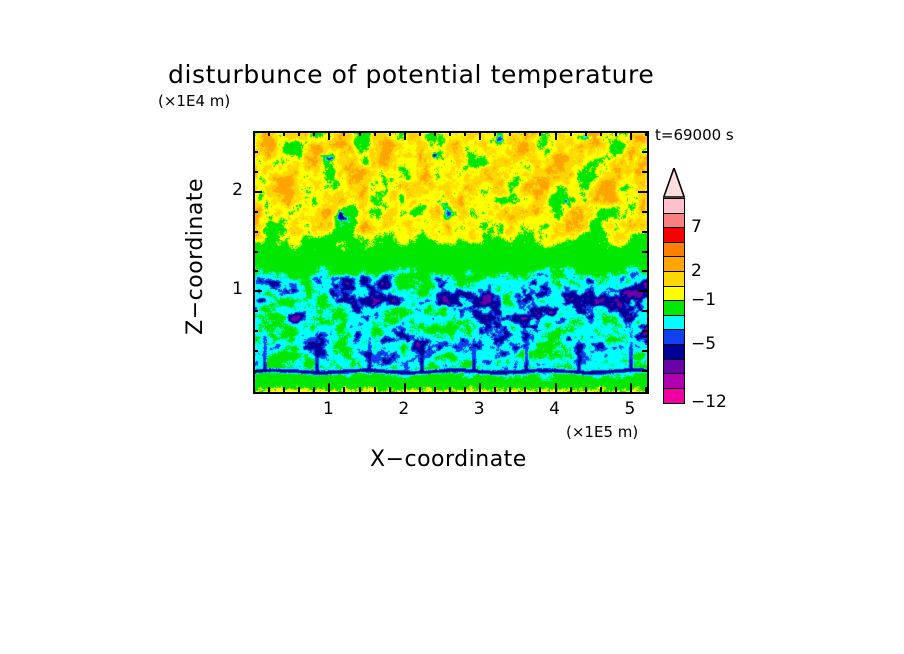 Image resolution: width=904 pixels, height=654 pixels. I want to click on y-axis-title: Z−coordinate, so click(195, 256).